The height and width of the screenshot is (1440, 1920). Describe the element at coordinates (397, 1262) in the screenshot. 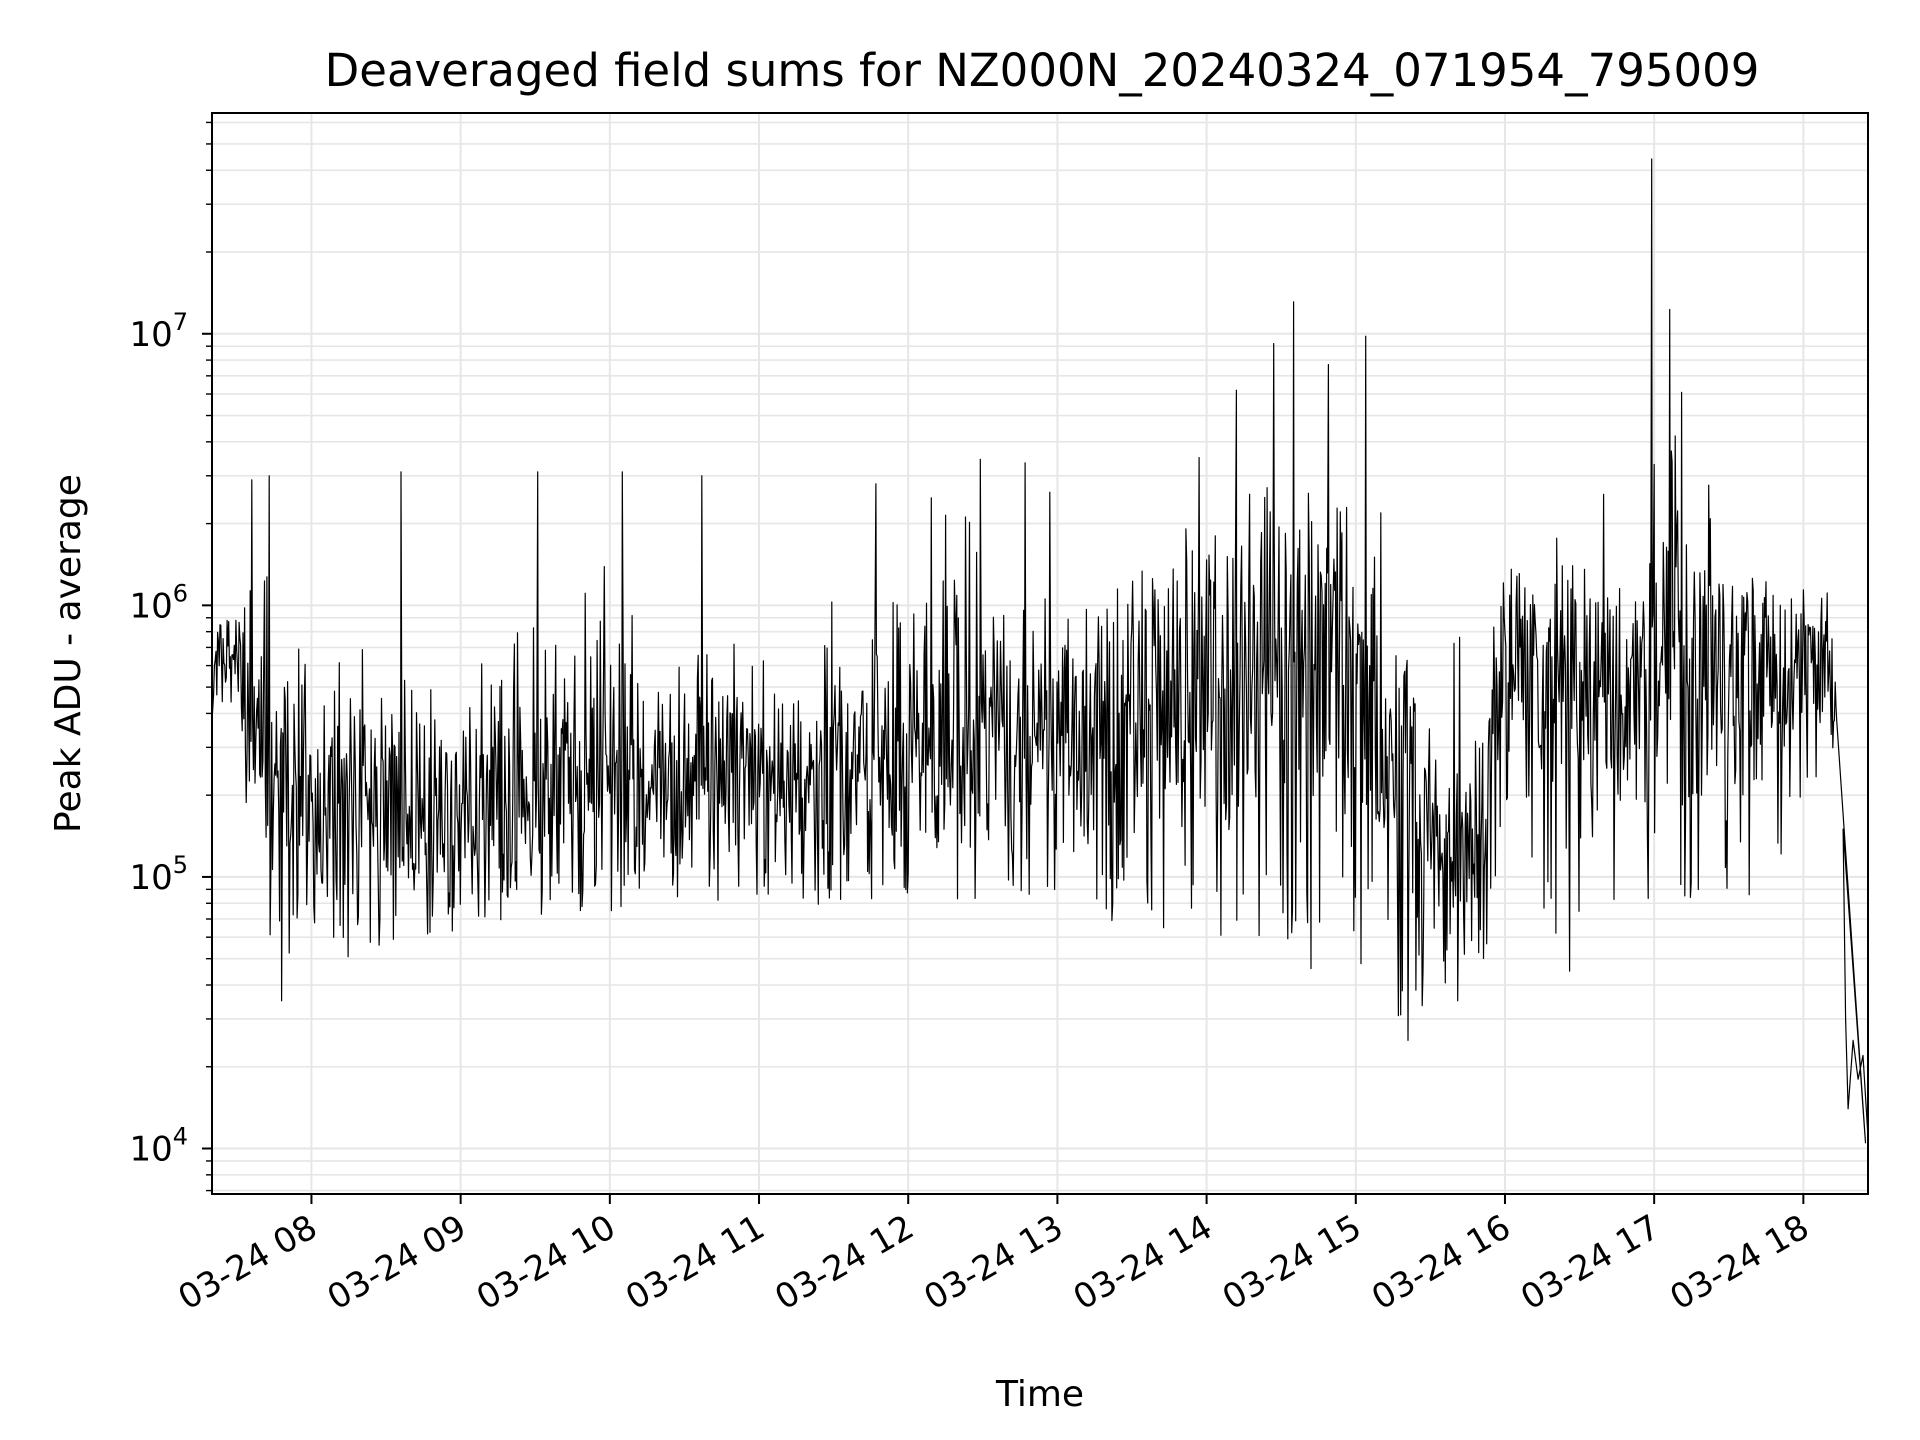

I see `x-tick-label: 03-24 09` at that location.